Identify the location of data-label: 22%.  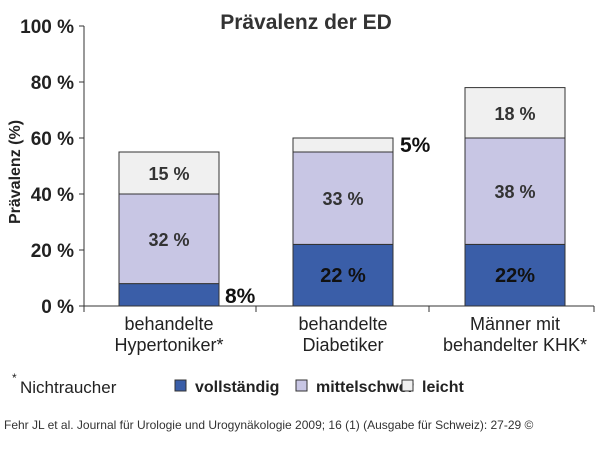
(515, 276).